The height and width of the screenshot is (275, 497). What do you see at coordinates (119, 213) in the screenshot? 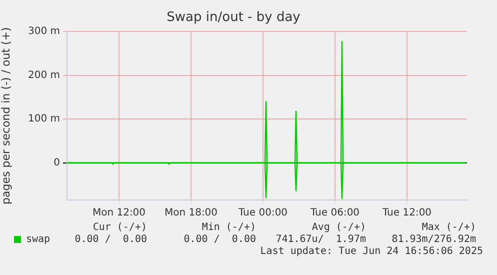
I see `x-tick-label: Mon 12:00` at bounding box center [119, 213].